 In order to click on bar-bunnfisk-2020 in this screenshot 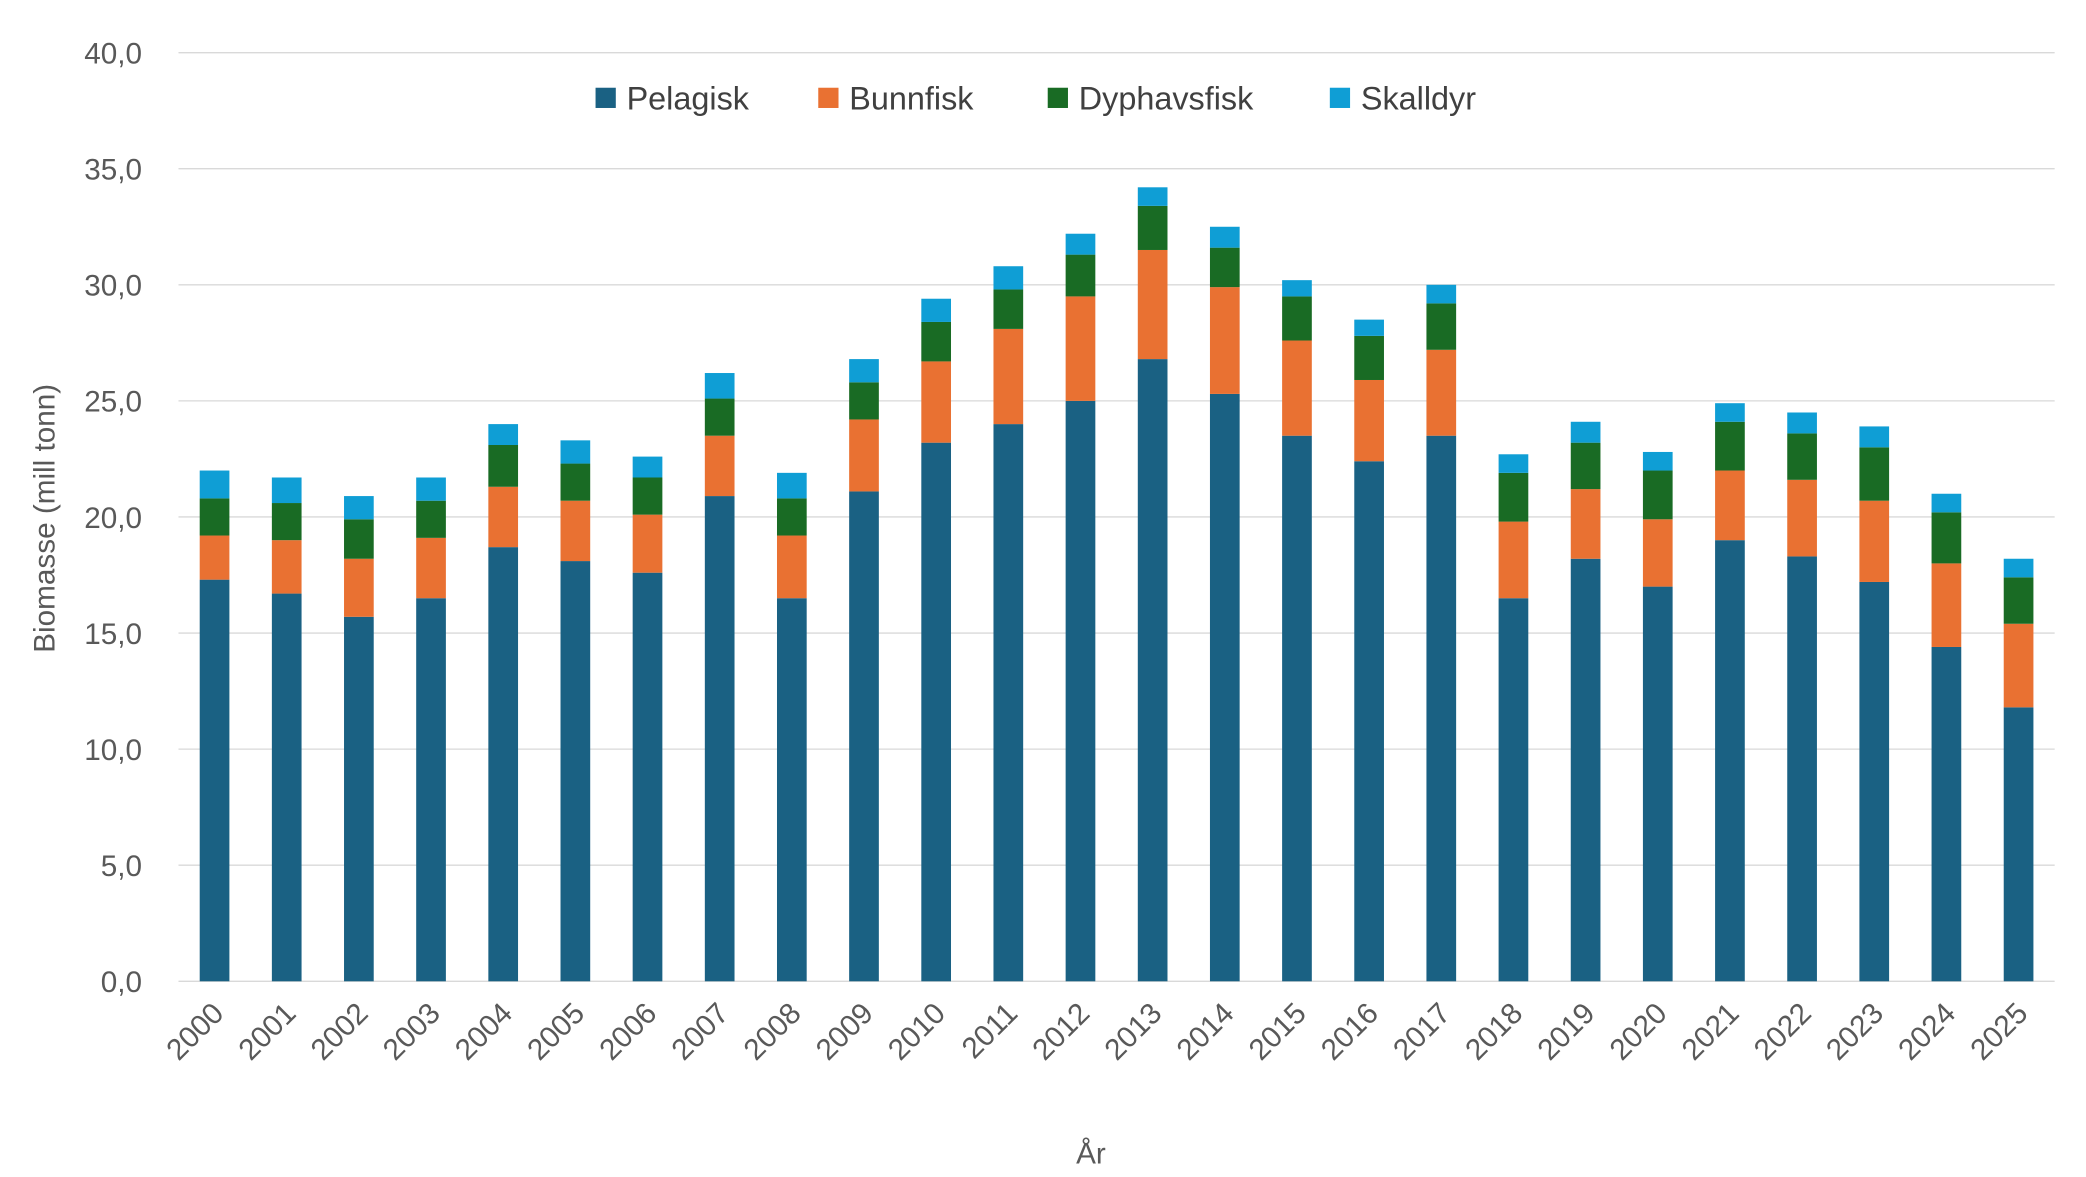, I will do `click(1657, 553)`.